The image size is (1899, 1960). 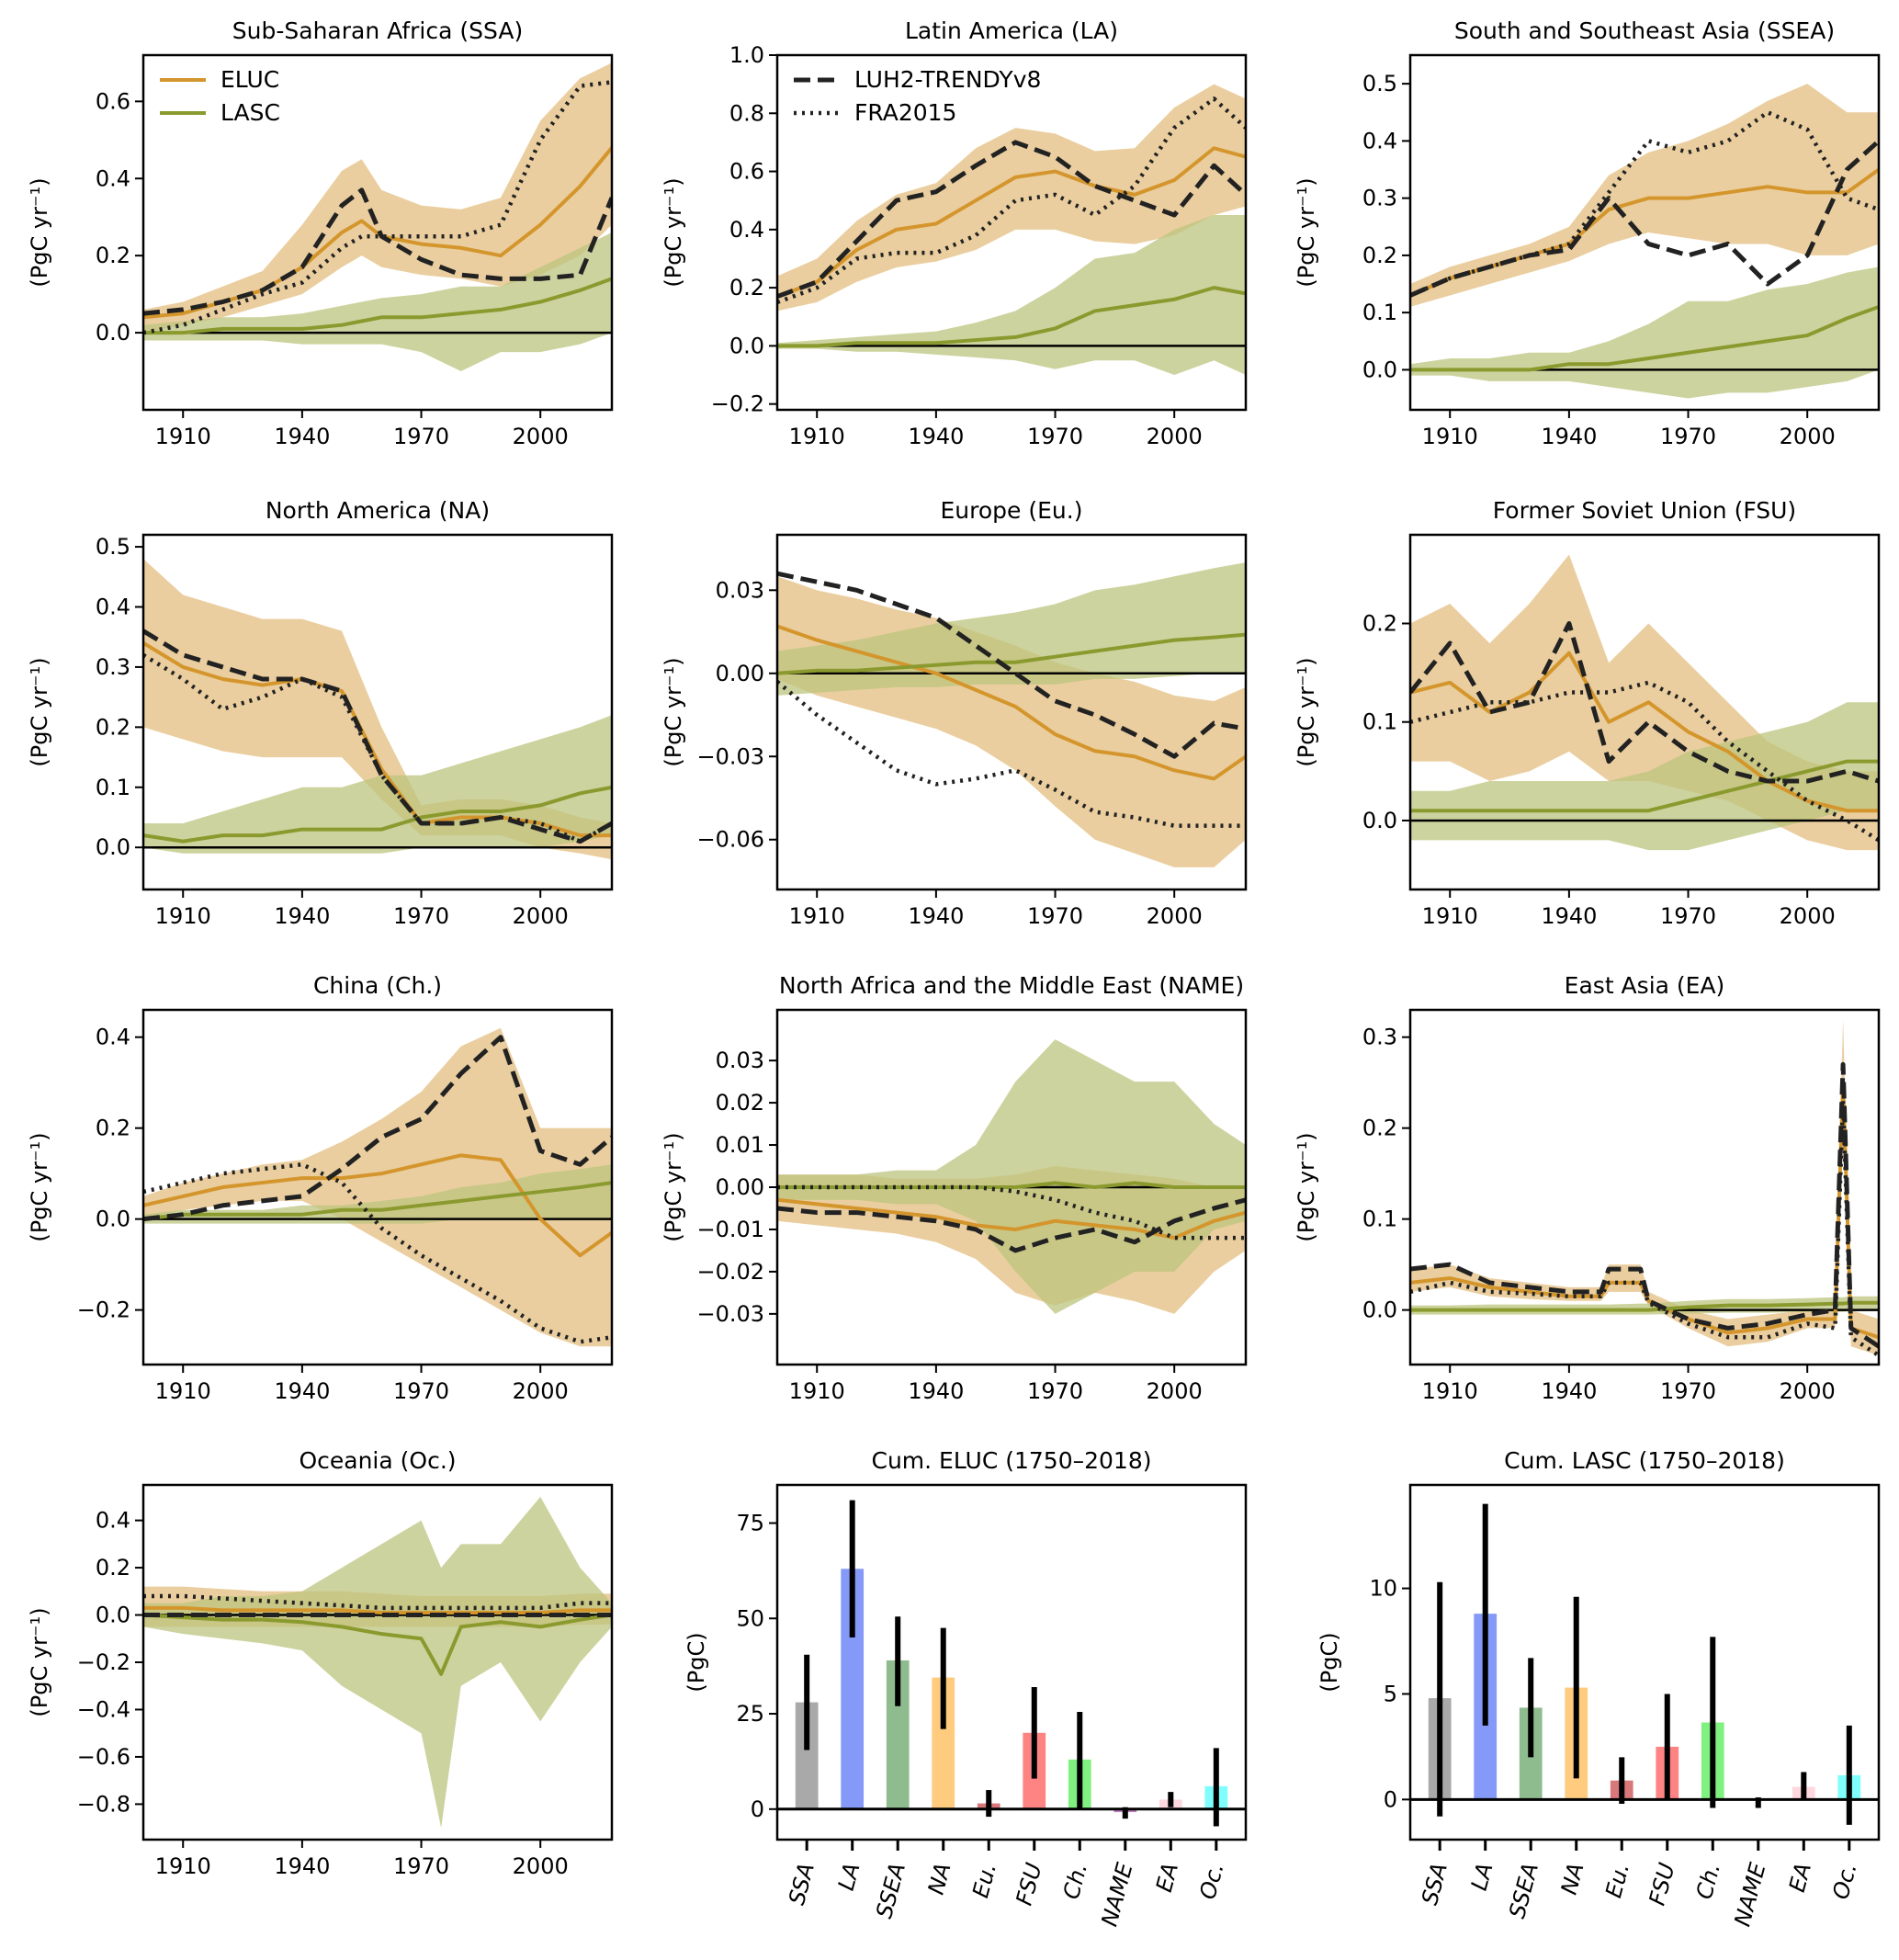 I want to click on y-tick-label: 1.0, so click(x=747, y=55).